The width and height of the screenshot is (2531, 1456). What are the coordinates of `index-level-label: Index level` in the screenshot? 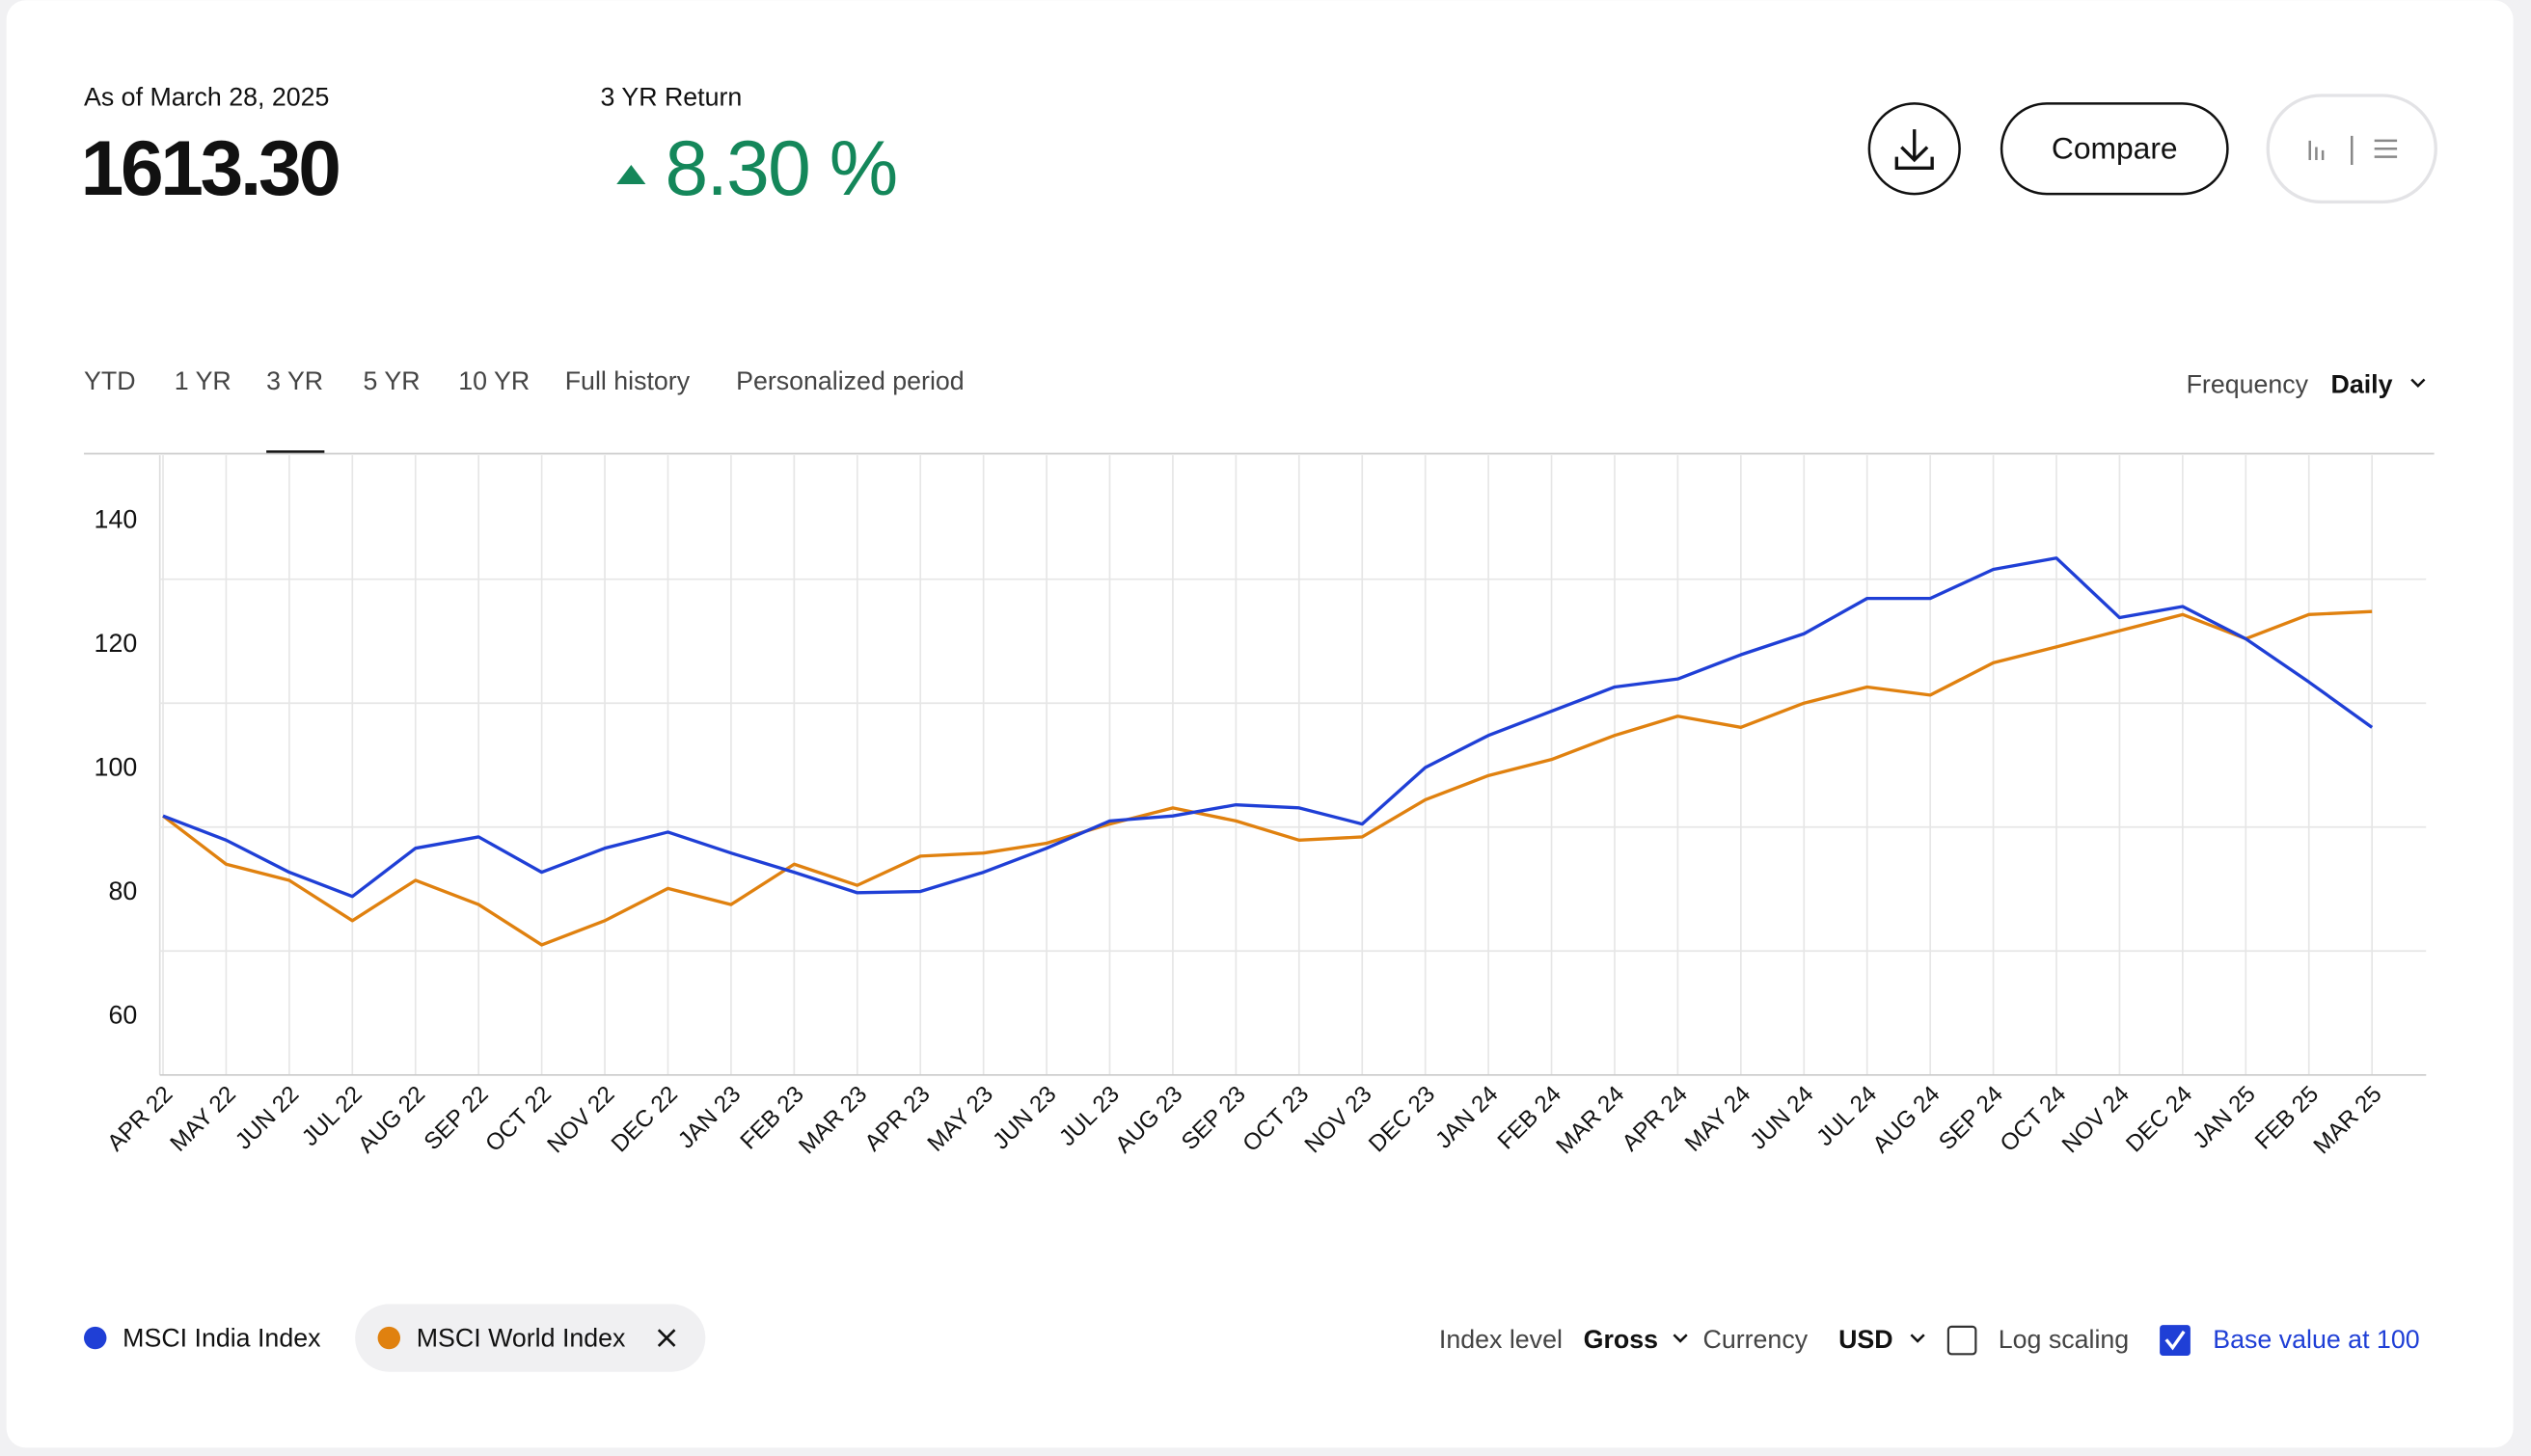 It's located at (1501, 1339).